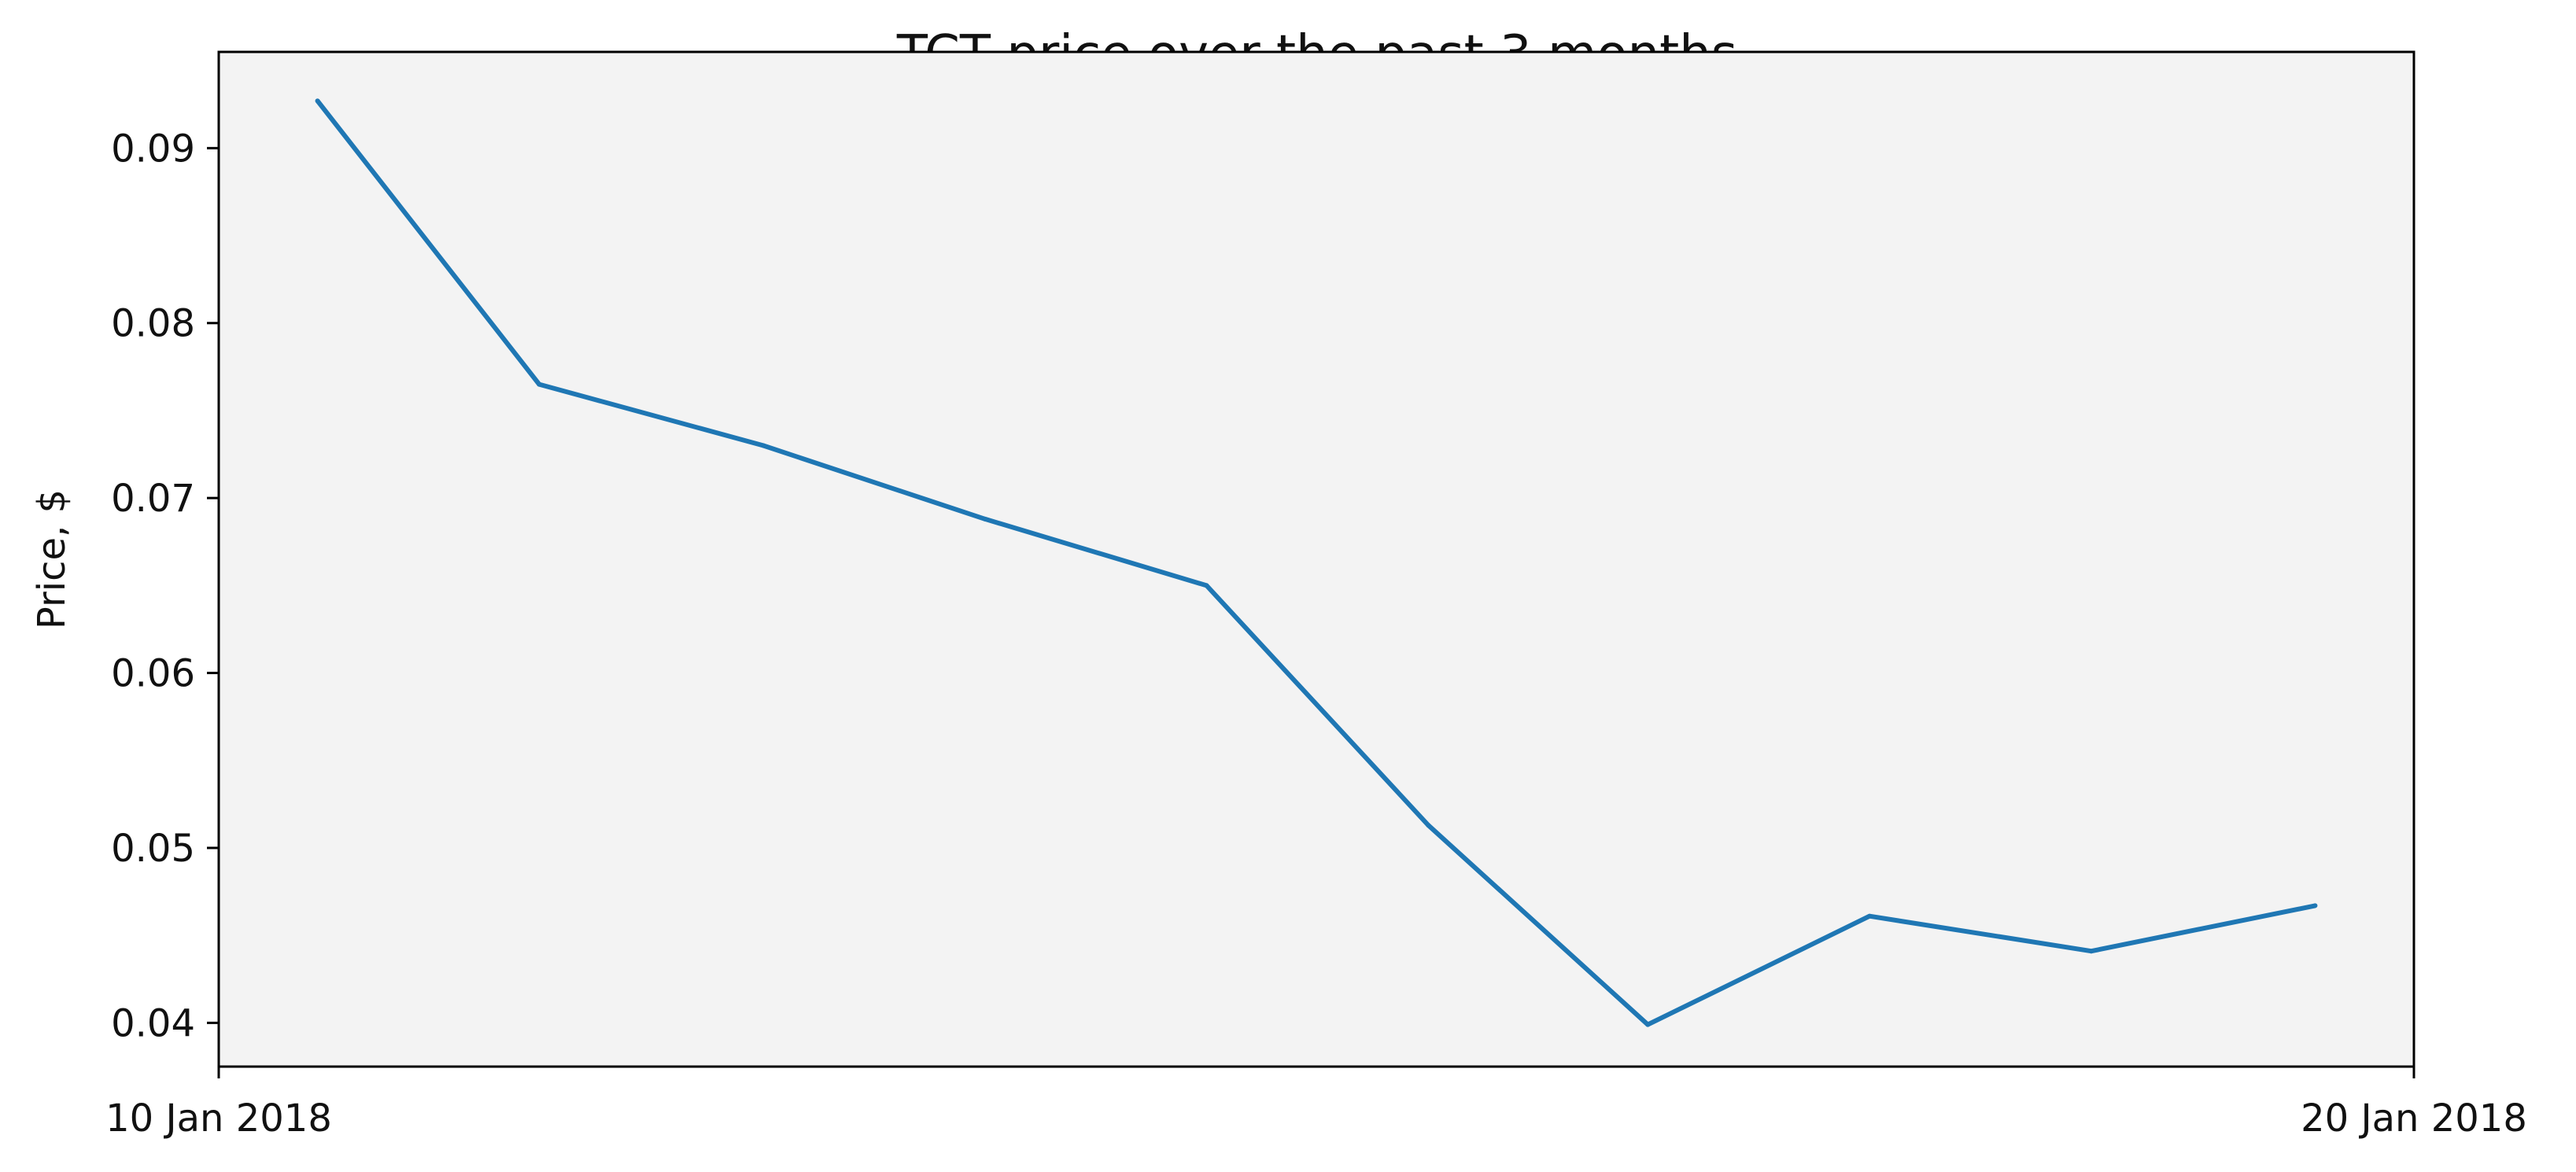 The image size is (2576, 1172). What do you see at coordinates (218, 1118) in the screenshot?
I see `x-tick-label: 10 Jan 2018` at bounding box center [218, 1118].